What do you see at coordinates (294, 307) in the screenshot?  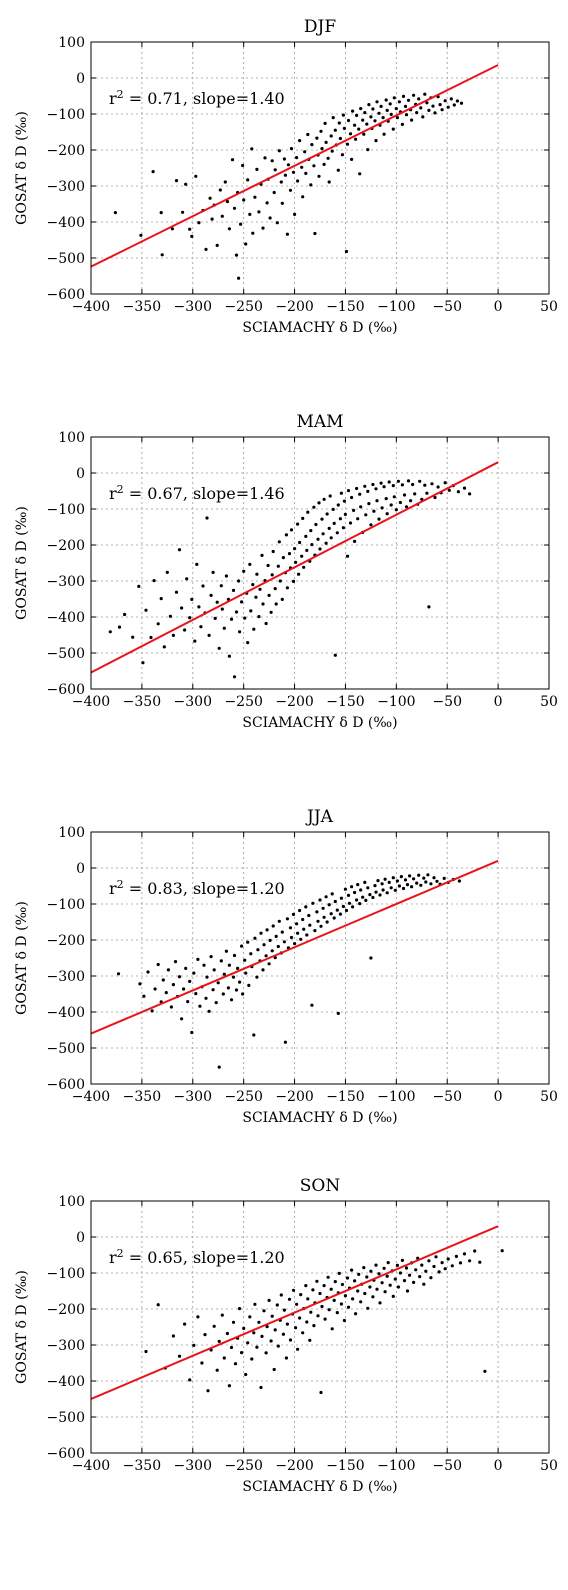 I see `x-tick-label: −200` at bounding box center [294, 307].